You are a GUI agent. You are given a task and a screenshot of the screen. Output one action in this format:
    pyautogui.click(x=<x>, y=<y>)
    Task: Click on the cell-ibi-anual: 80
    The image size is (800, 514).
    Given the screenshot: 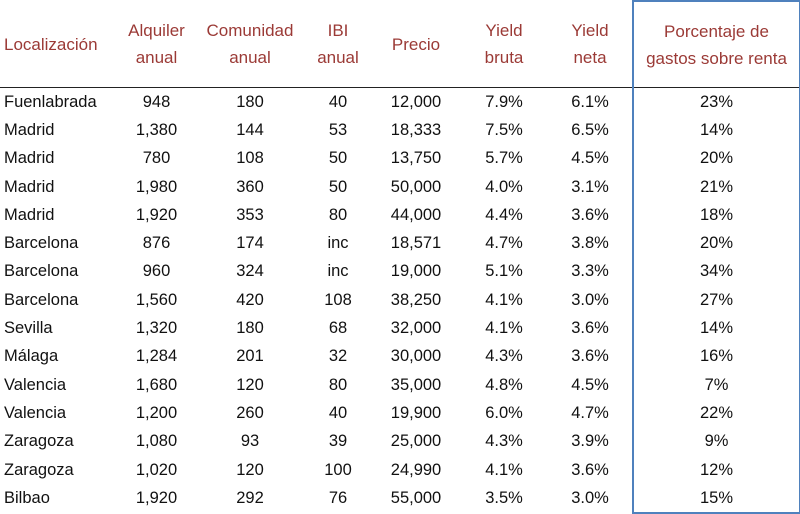 What is the action you would take?
    pyautogui.click(x=338, y=384)
    